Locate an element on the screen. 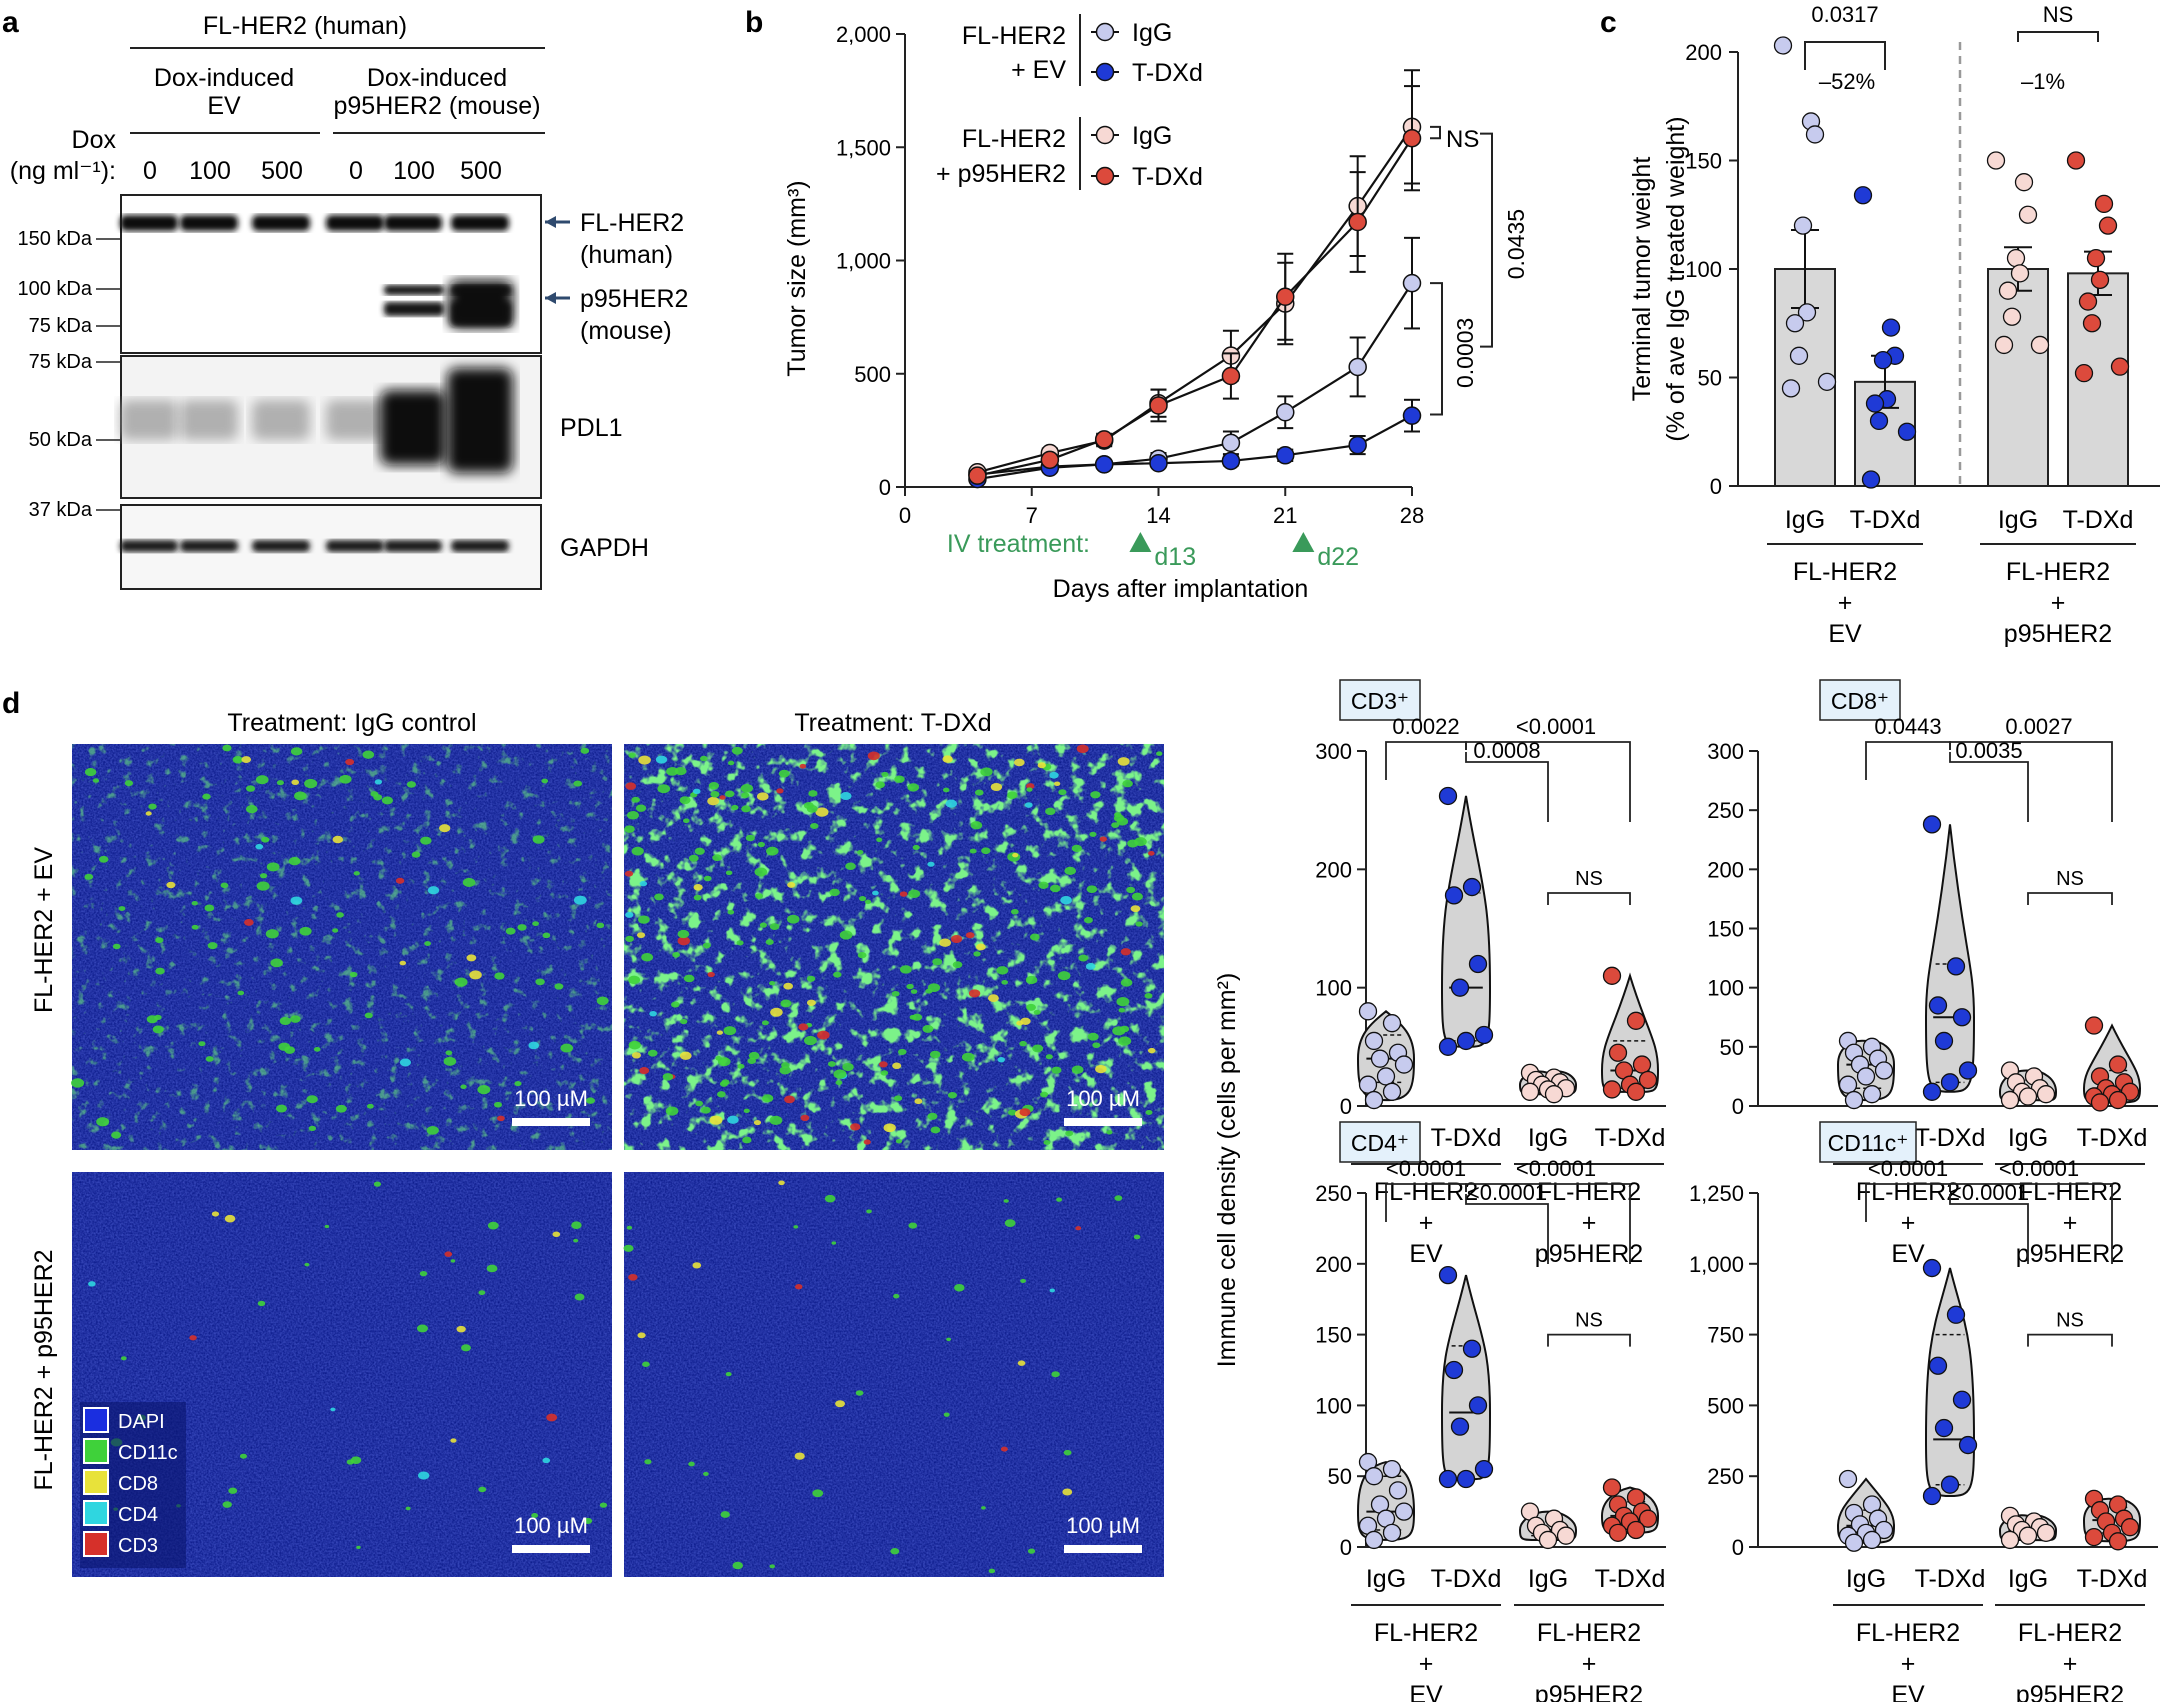  violin-y-tick-label: 150 is located at coordinates (1725, 929).